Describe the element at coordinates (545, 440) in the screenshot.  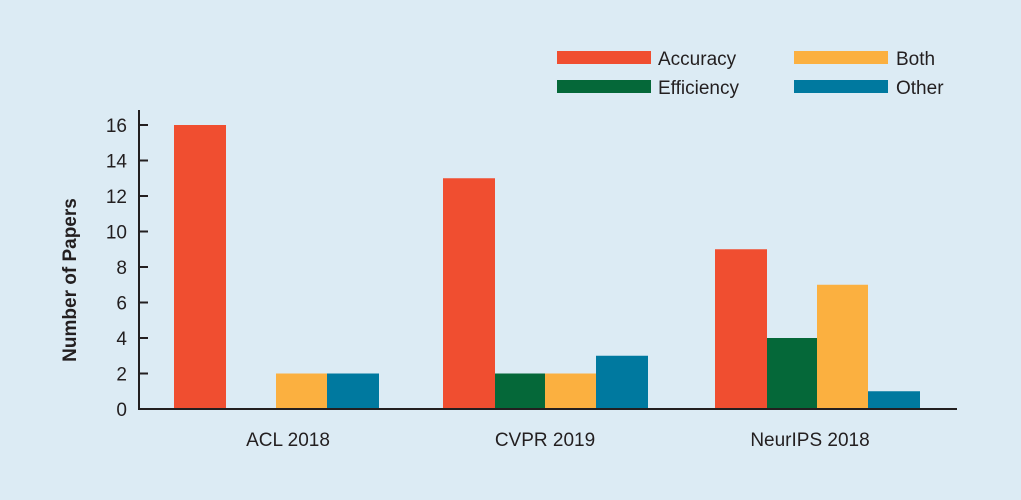
I see `x-category-label: CVPR 2019` at that location.